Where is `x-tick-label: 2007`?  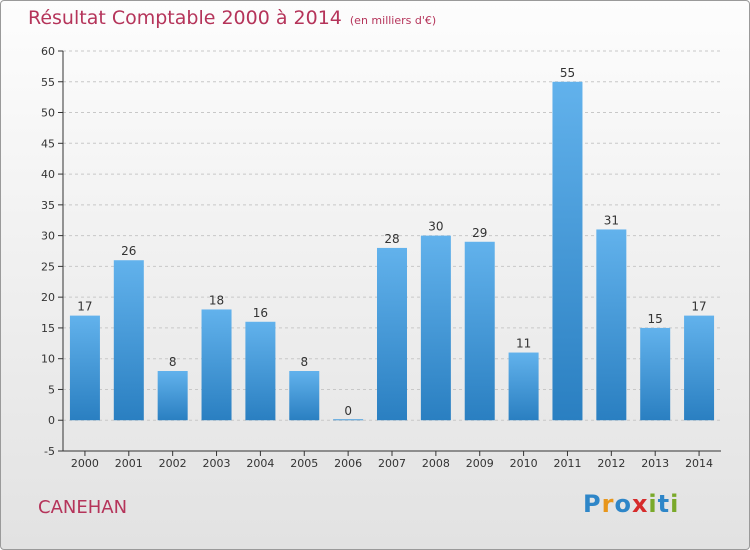
x-tick-label: 2007 is located at coordinates (392, 463).